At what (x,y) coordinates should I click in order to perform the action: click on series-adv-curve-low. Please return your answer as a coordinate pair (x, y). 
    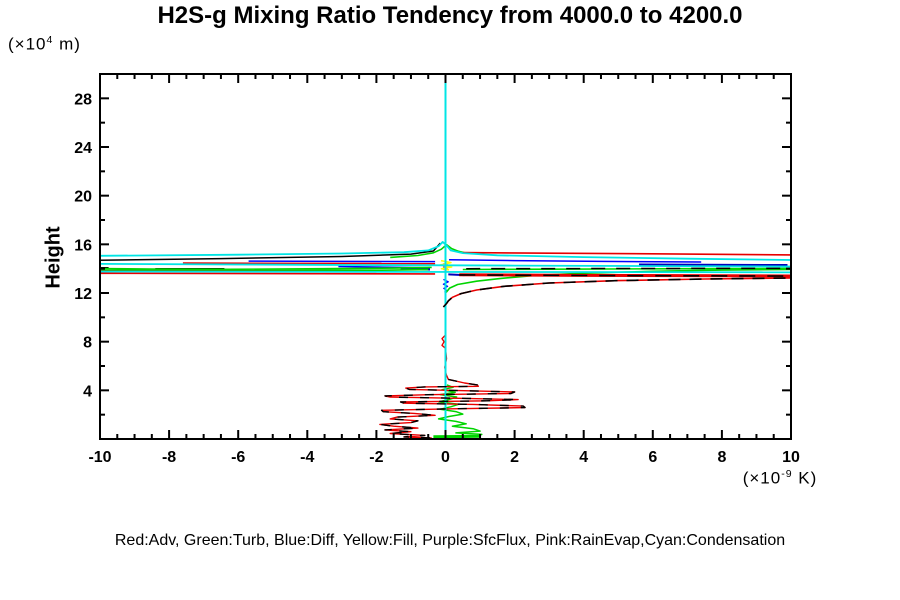
    Looking at the image, I should click on (617, 292).